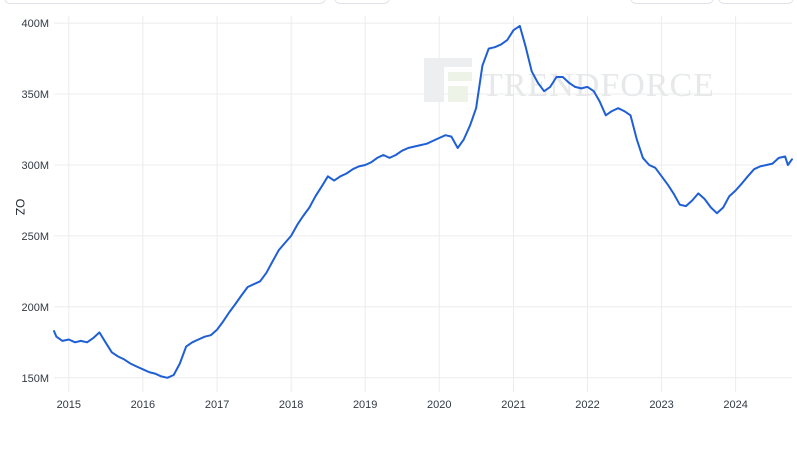  What do you see at coordinates (569, 81) in the screenshot?
I see `trendforce-watermark: TRENDFORCE` at bounding box center [569, 81].